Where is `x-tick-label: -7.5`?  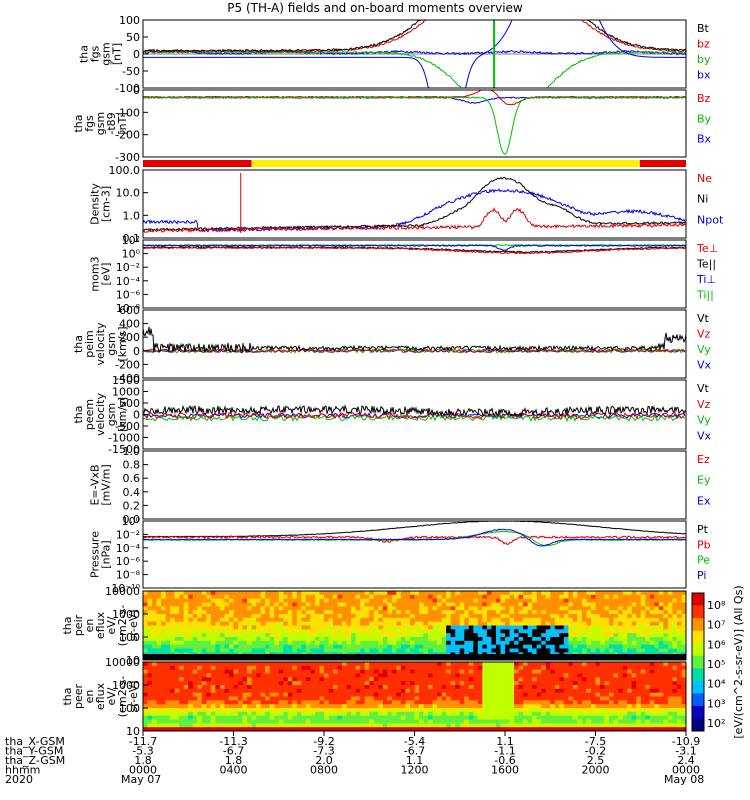 x-tick-label: -7.5 is located at coordinates (595, 741).